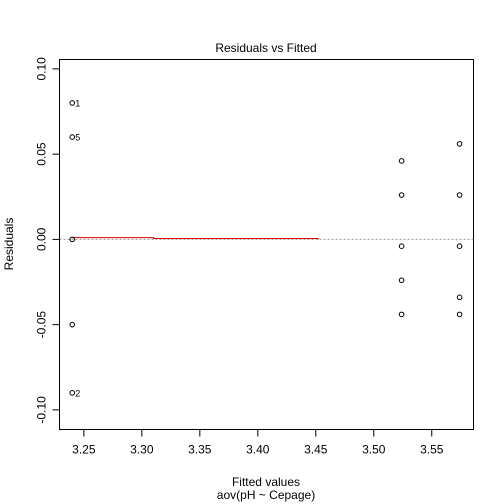 This screenshot has height=504, width=504. What do you see at coordinates (77, 103) in the screenshot?
I see `point-label: 1` at bounding box center [77, 103].